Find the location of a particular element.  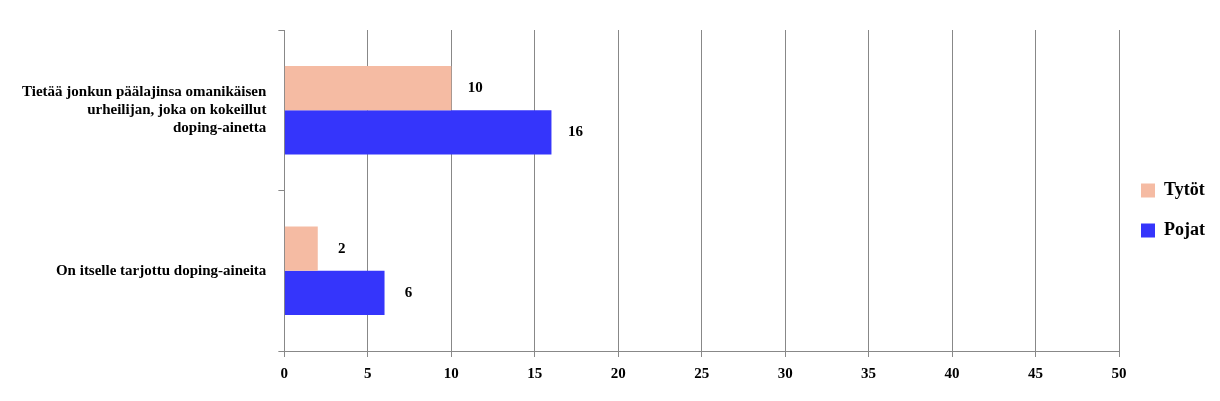

legend-label: Pojat is located at coordinates (1185, 229).